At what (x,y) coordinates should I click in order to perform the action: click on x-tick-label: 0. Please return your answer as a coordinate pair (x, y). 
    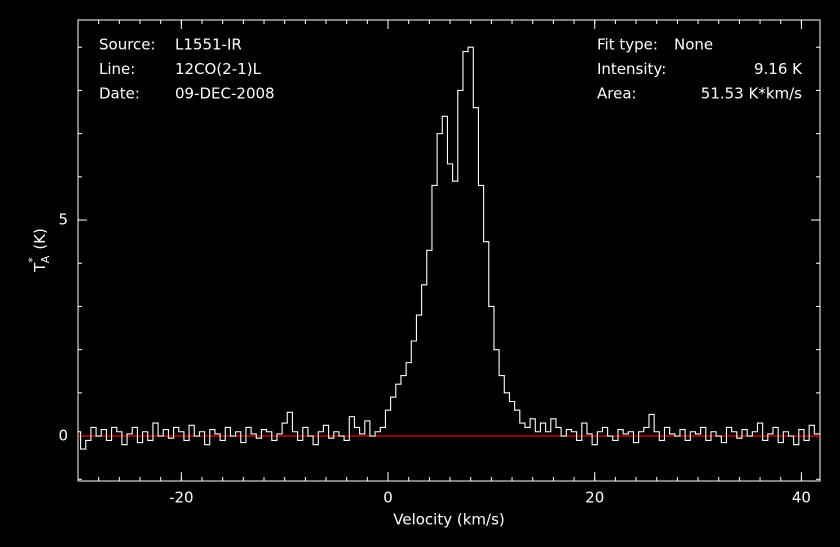
    Looking at the image, I should click on (388, 498).